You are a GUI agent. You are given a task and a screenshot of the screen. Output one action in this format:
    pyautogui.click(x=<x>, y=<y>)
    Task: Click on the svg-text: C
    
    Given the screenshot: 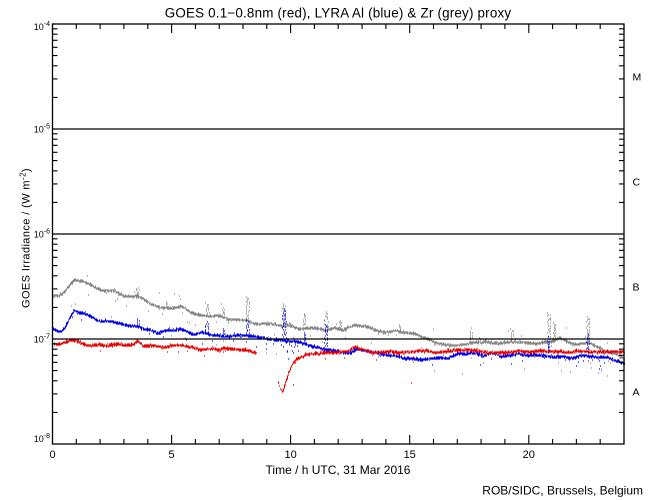 What is the action you would take?
    pyautogui.click(x=637, y=183)
    